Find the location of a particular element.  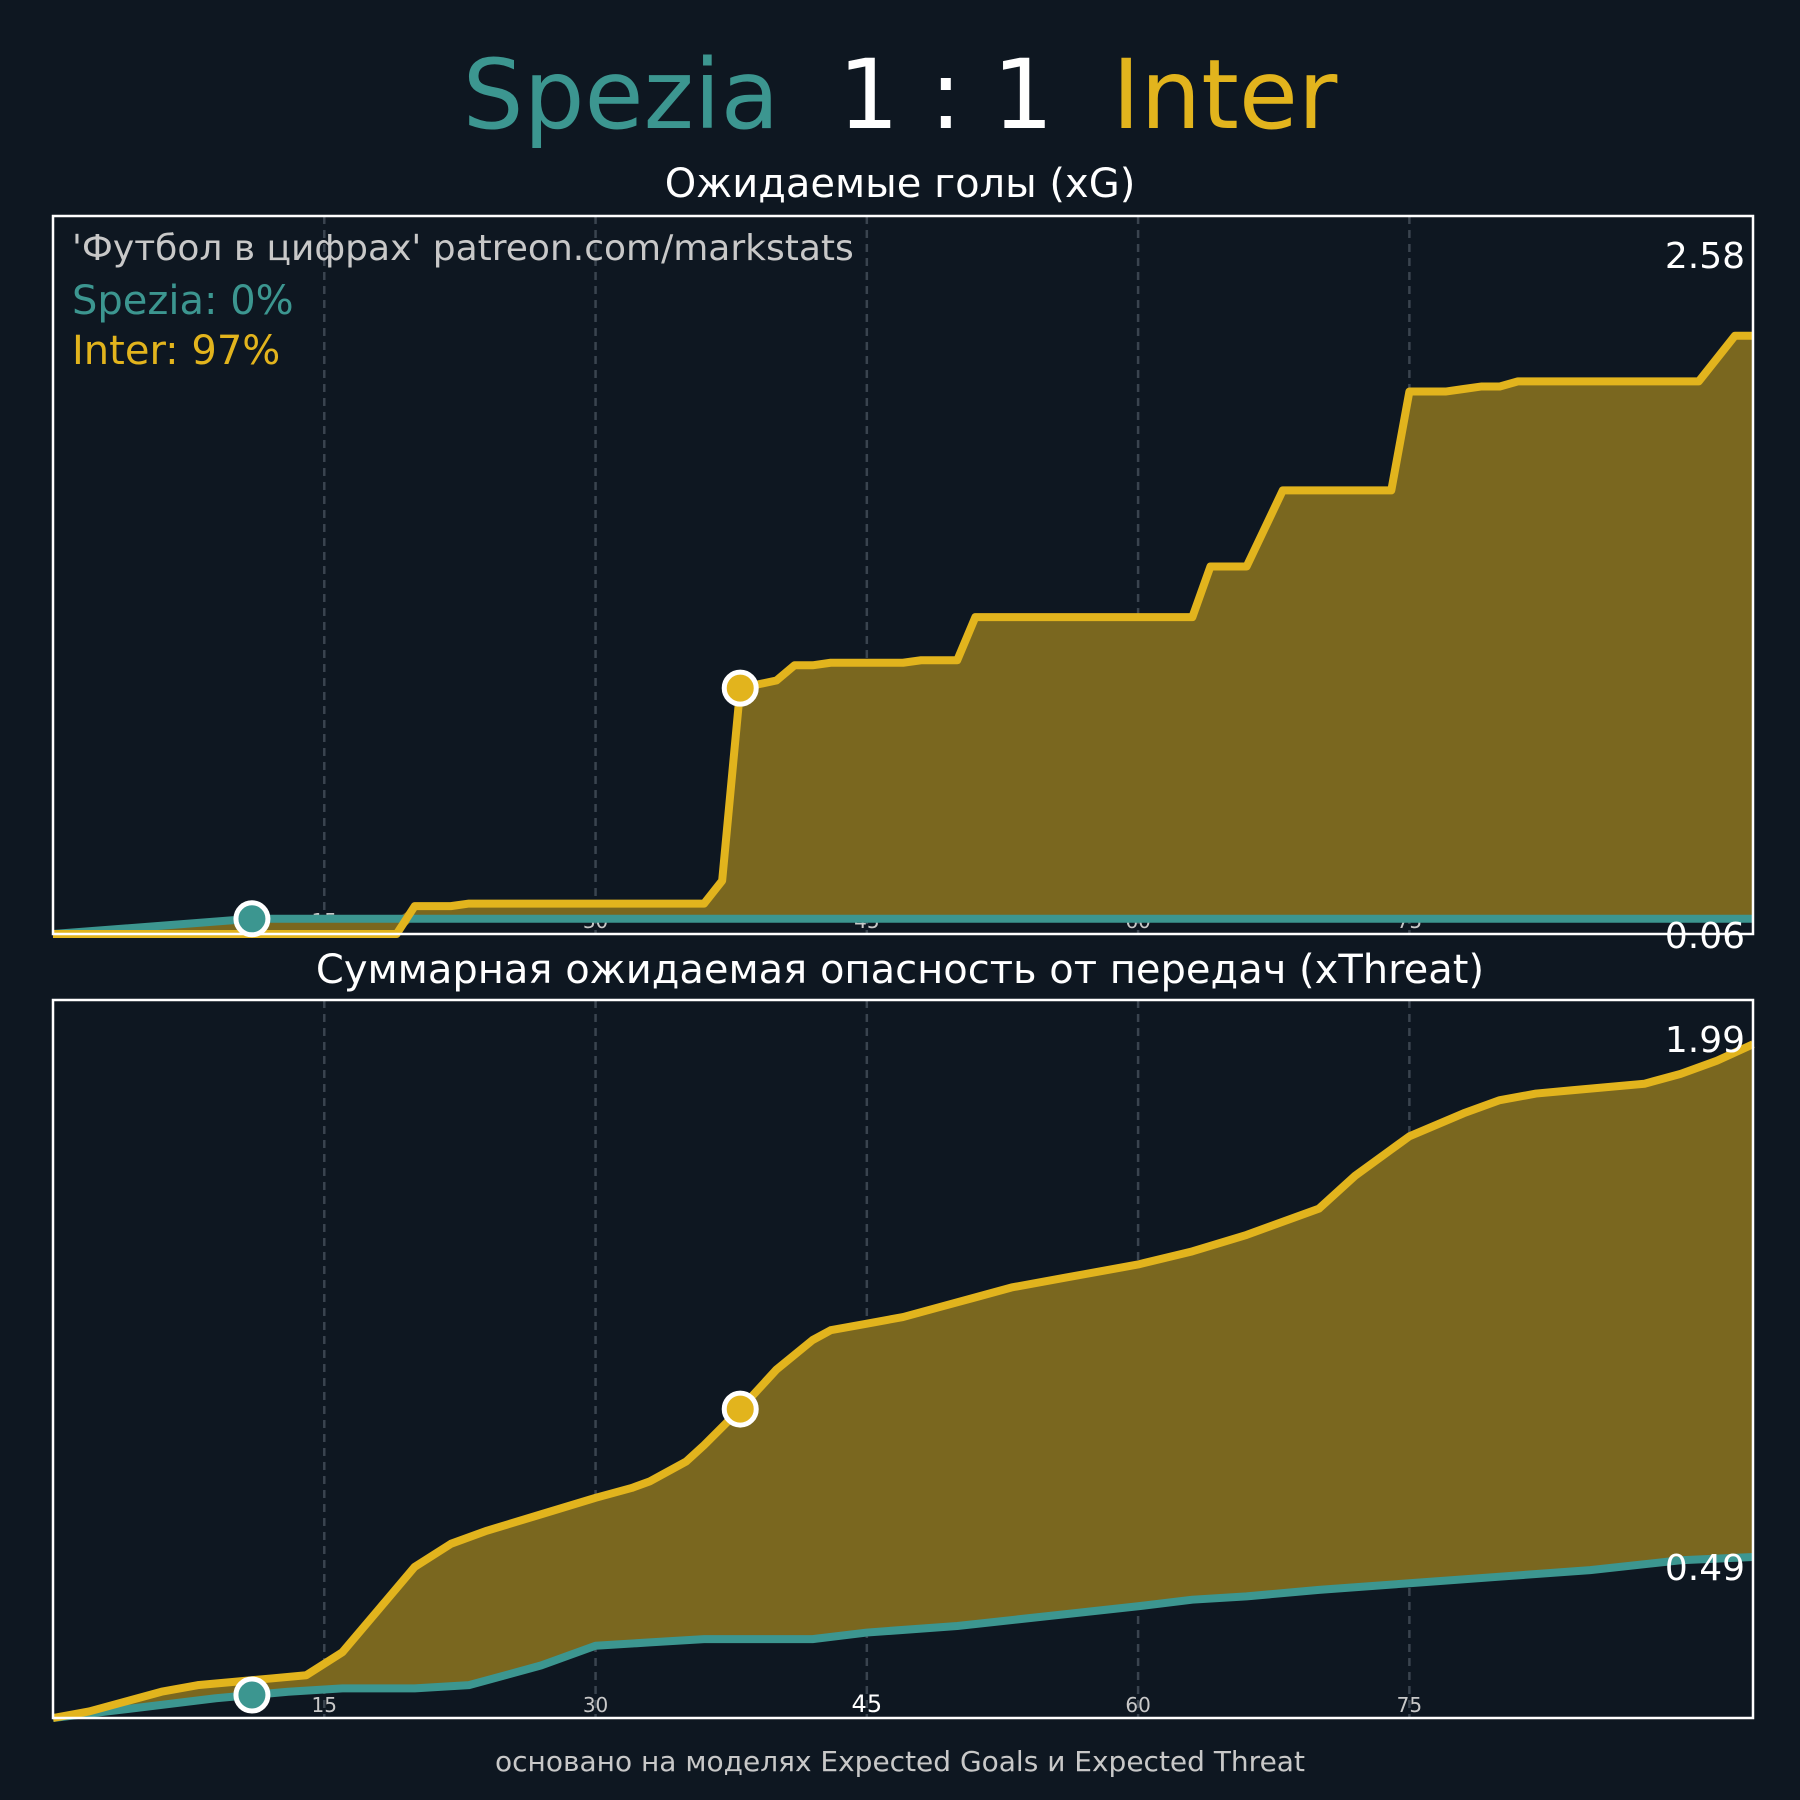

match-header: Spezia 1 : 1 Inter is located at coordinates (900, 95).